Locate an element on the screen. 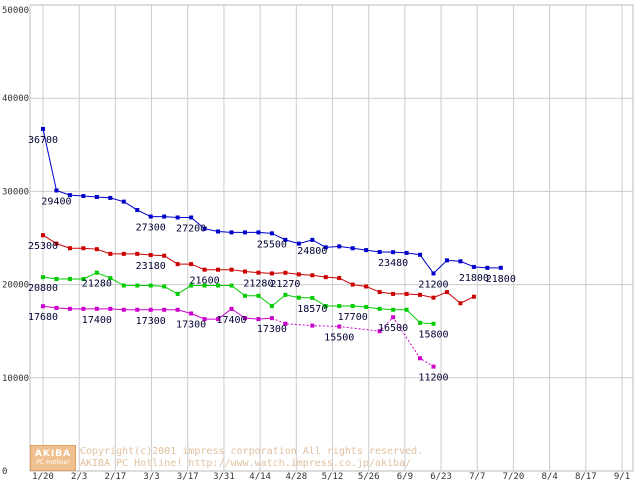 Image resolution: width=640 pixels, height=480 pixels. data-label: 23180 is located at coordinates (151, 266).